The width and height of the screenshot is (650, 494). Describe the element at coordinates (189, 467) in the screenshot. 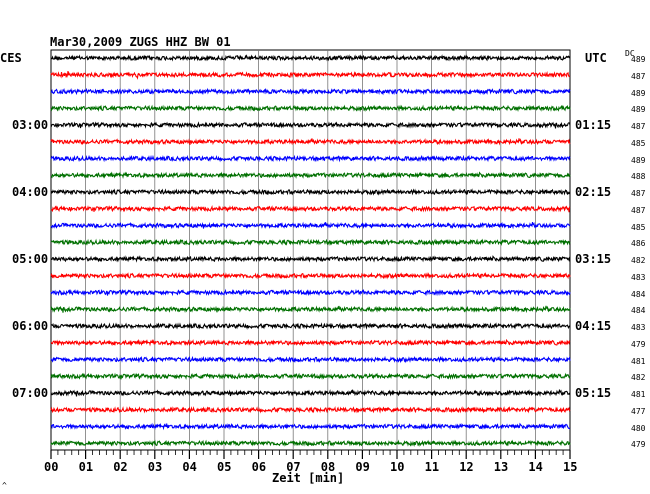

I see `x-tick-label: 04` at that location.